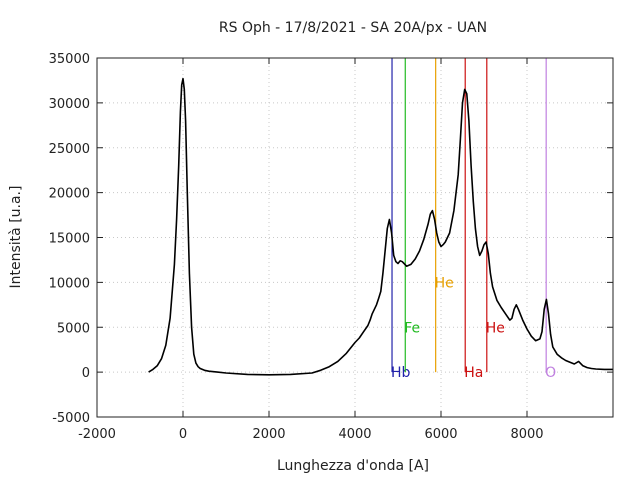 This screenshot has height=480, width=640. Describe the element at coordinates (354, 434) in the screenshot. I see `x-tick-label: 4000` at that location.